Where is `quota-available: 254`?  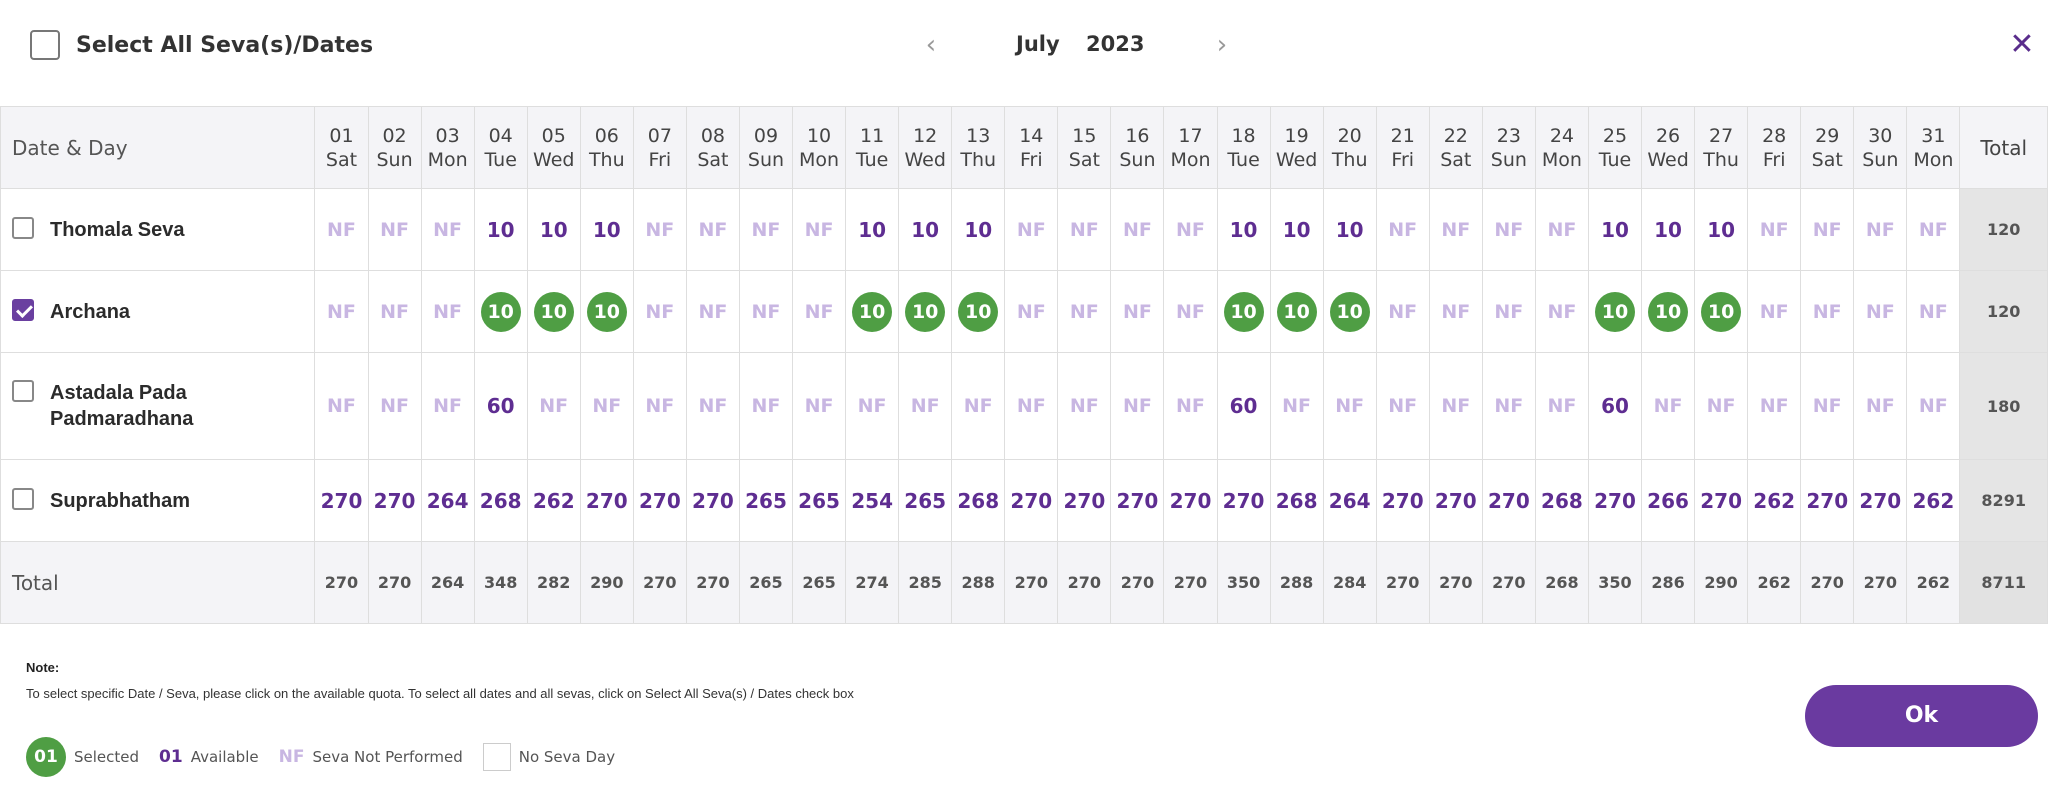 quota-available: 254 is located at coordinates (872, 500).